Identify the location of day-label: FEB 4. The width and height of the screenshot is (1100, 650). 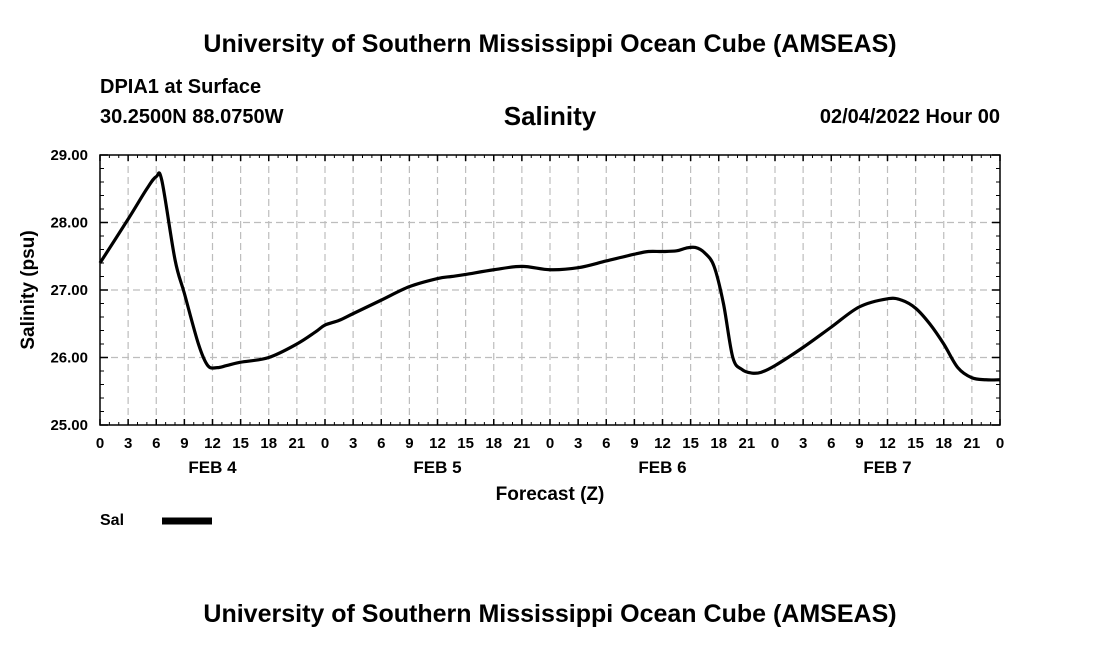
(212, 467).